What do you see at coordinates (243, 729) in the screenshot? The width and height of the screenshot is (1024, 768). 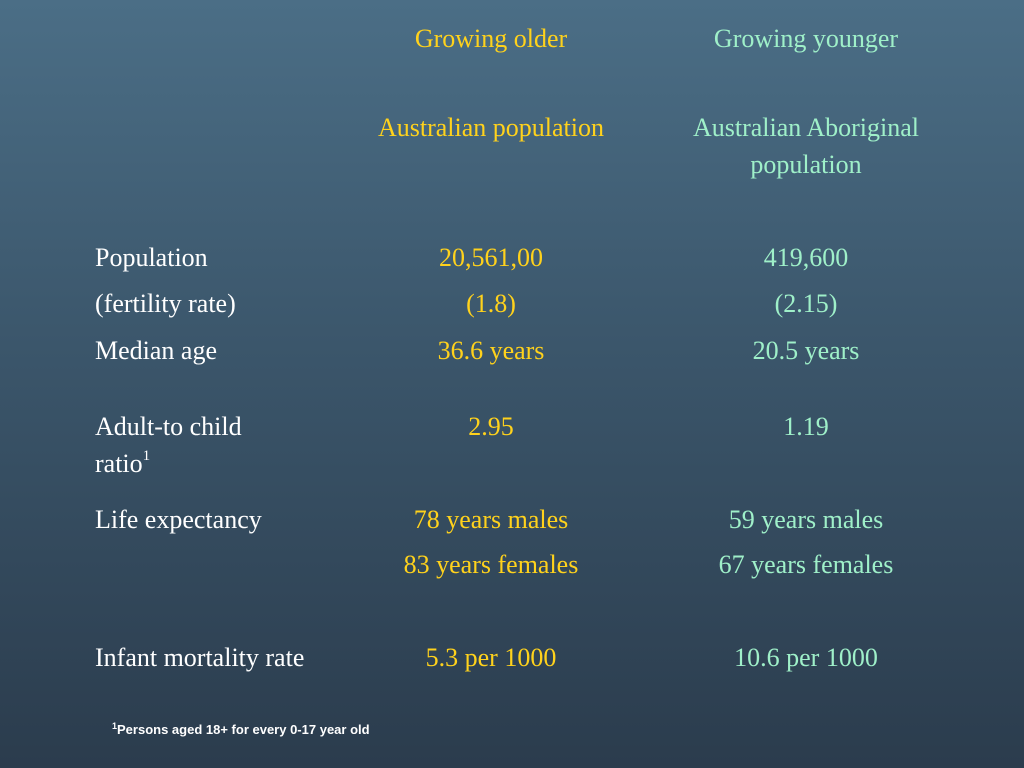 I see `footnote-text: Persons aged 18+ for every 0-17 year old` at bounding box center [243, 729].